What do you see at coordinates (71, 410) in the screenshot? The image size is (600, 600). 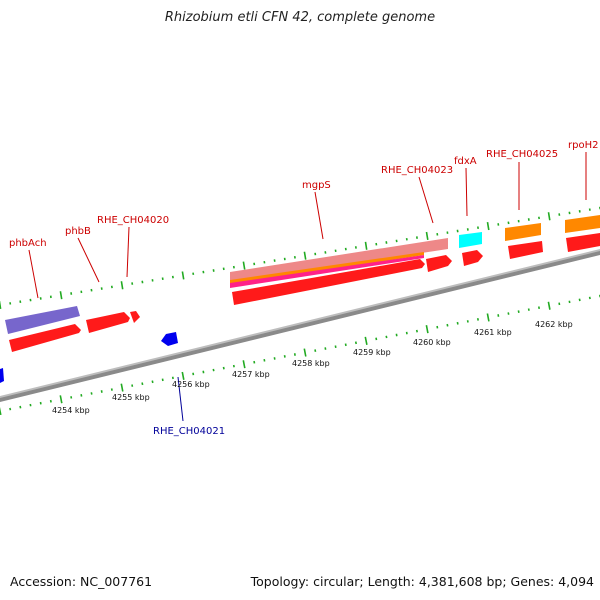 I see `kbp-label: 4254 kbp` at bounding box center [71, 410].